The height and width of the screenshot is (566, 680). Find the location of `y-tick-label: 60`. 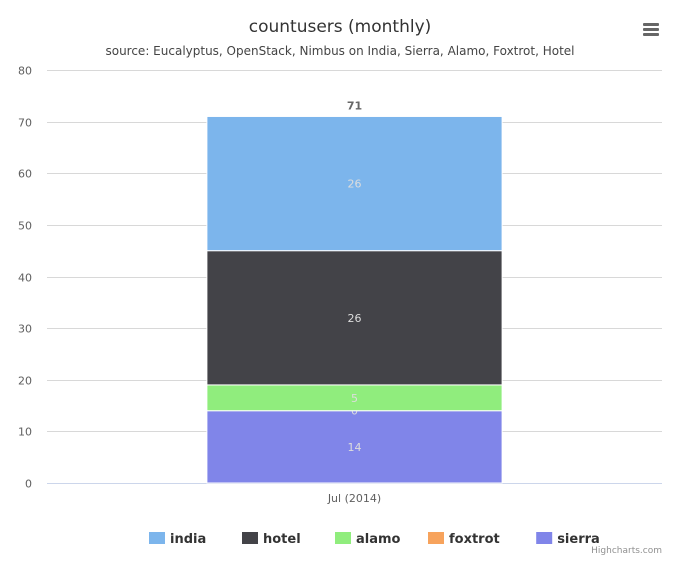

y-tick-label: 60 is located at coordinates (25, 174).